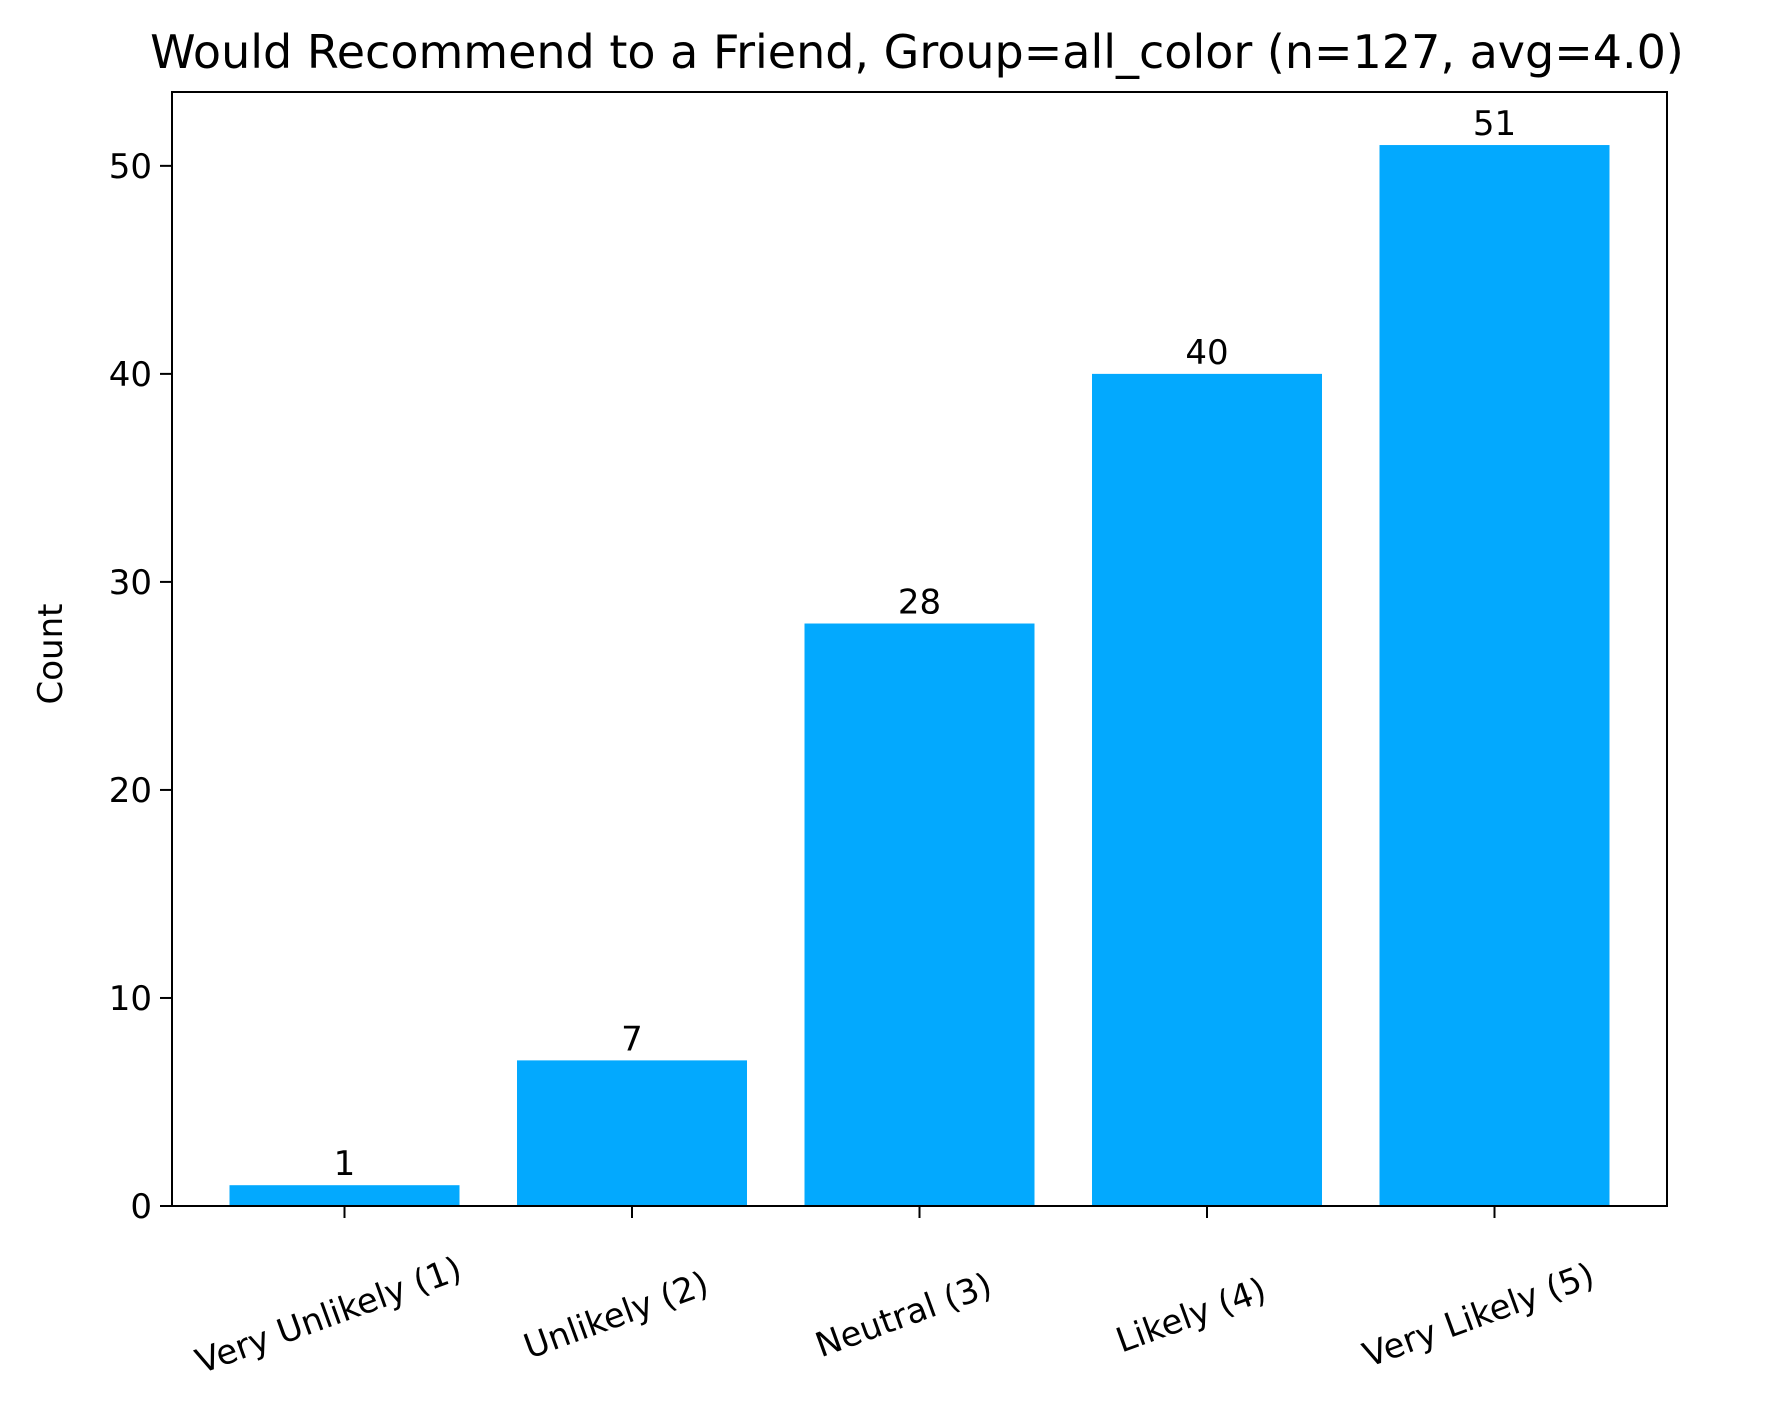 The width and height of the screenshot is (1778, 1417). Describe the element at coordinates (130, 999) in the screenshot. I see `y-tick-label-10: 10` at that location.